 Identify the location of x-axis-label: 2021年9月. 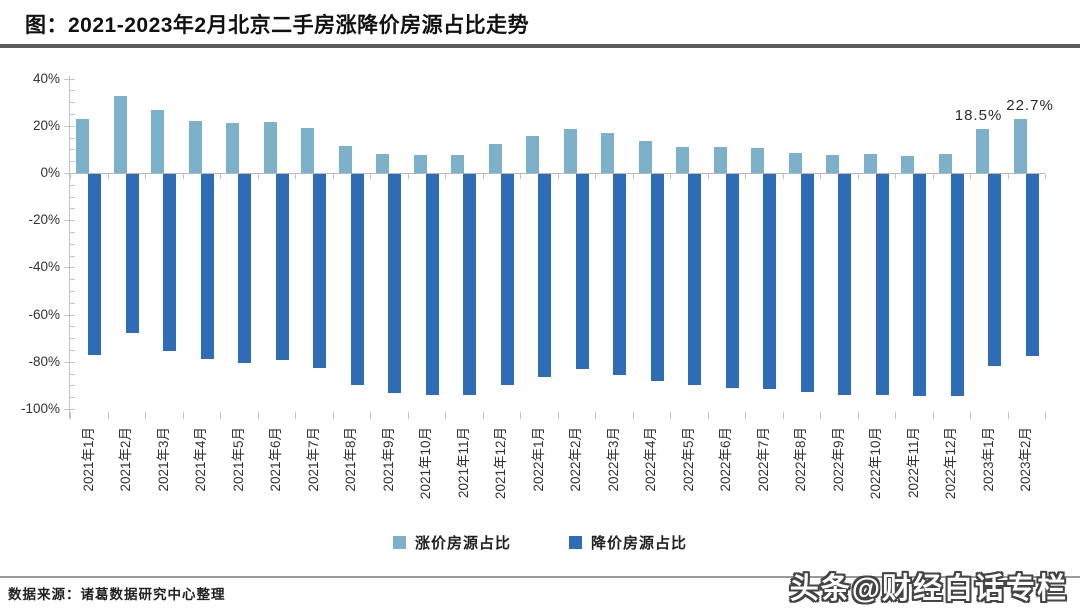
(388, 459).